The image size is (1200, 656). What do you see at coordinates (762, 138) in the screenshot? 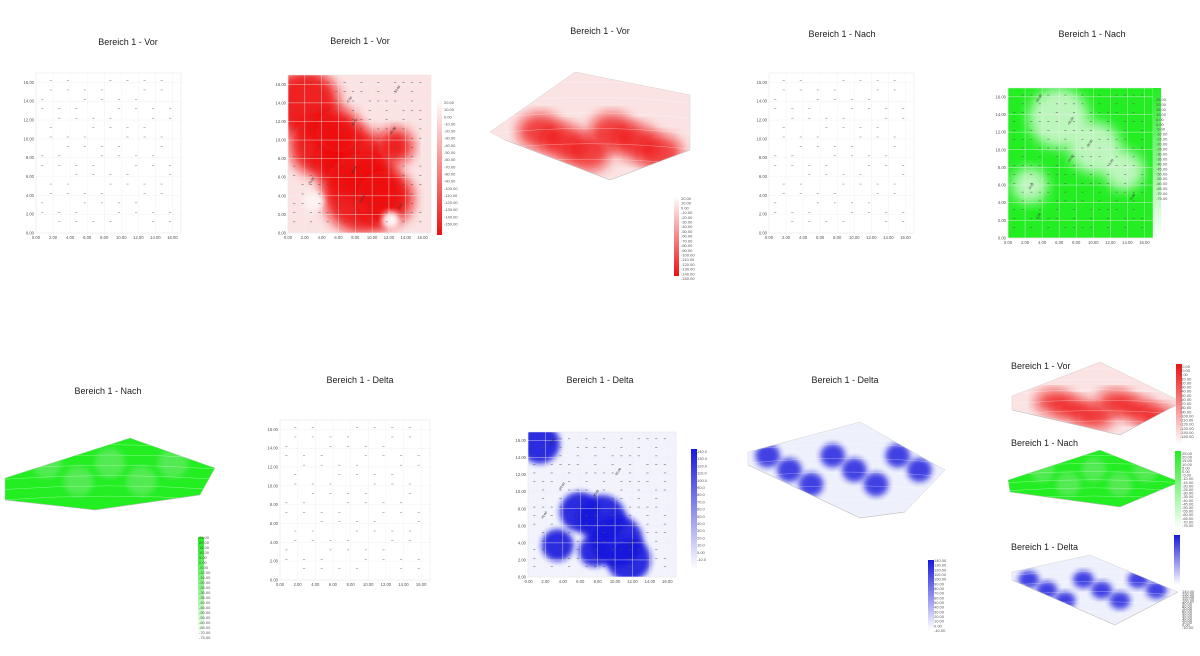
I see `y-tick-label: 10.00` at bounding box center [762, 138].